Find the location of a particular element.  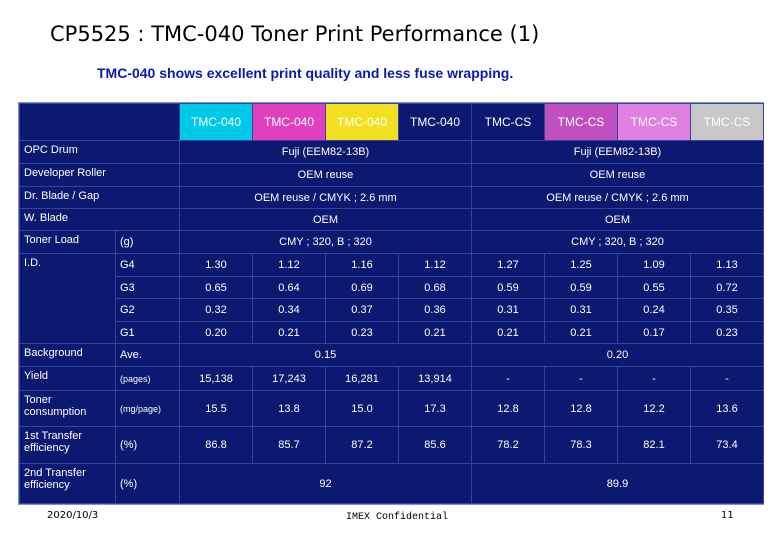

data-cell: 17,243 is located at coordinates (289, 378).